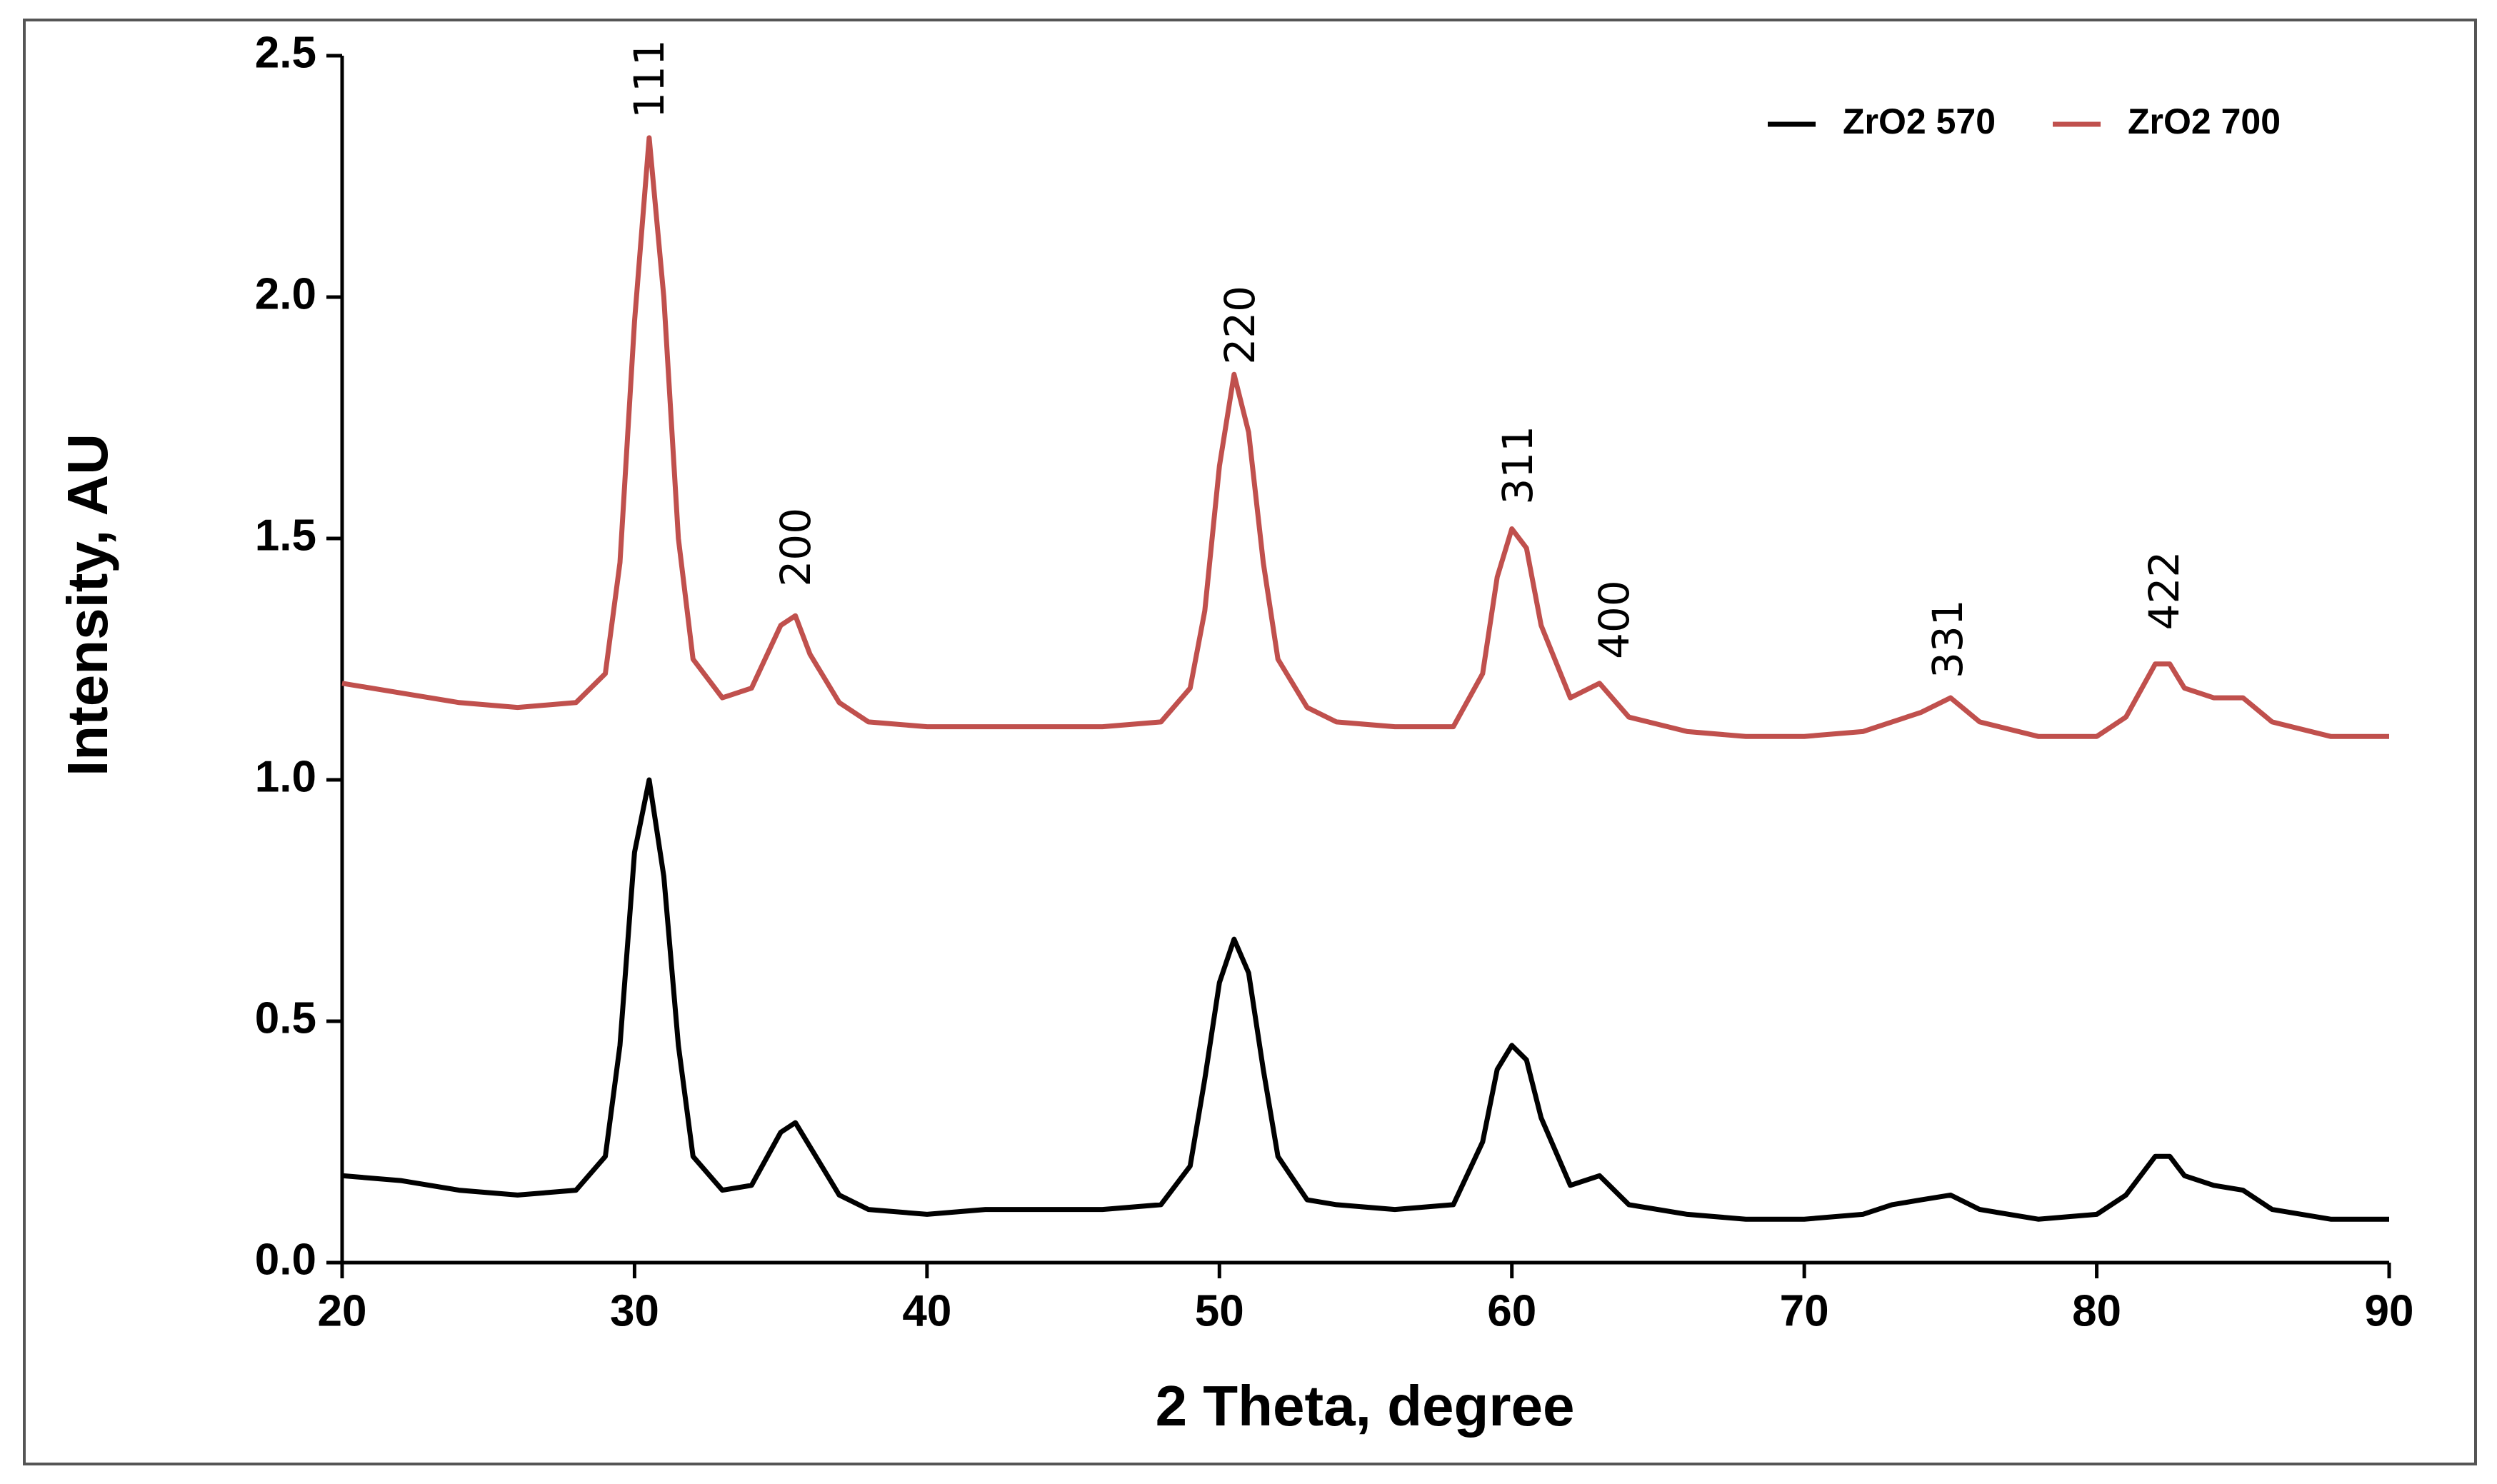  What do you see at coordinates (1365, 1406) in the screenshot?
I see `x-axis-label: 2 Theta, degree` at bounding box center [1365, 1406].